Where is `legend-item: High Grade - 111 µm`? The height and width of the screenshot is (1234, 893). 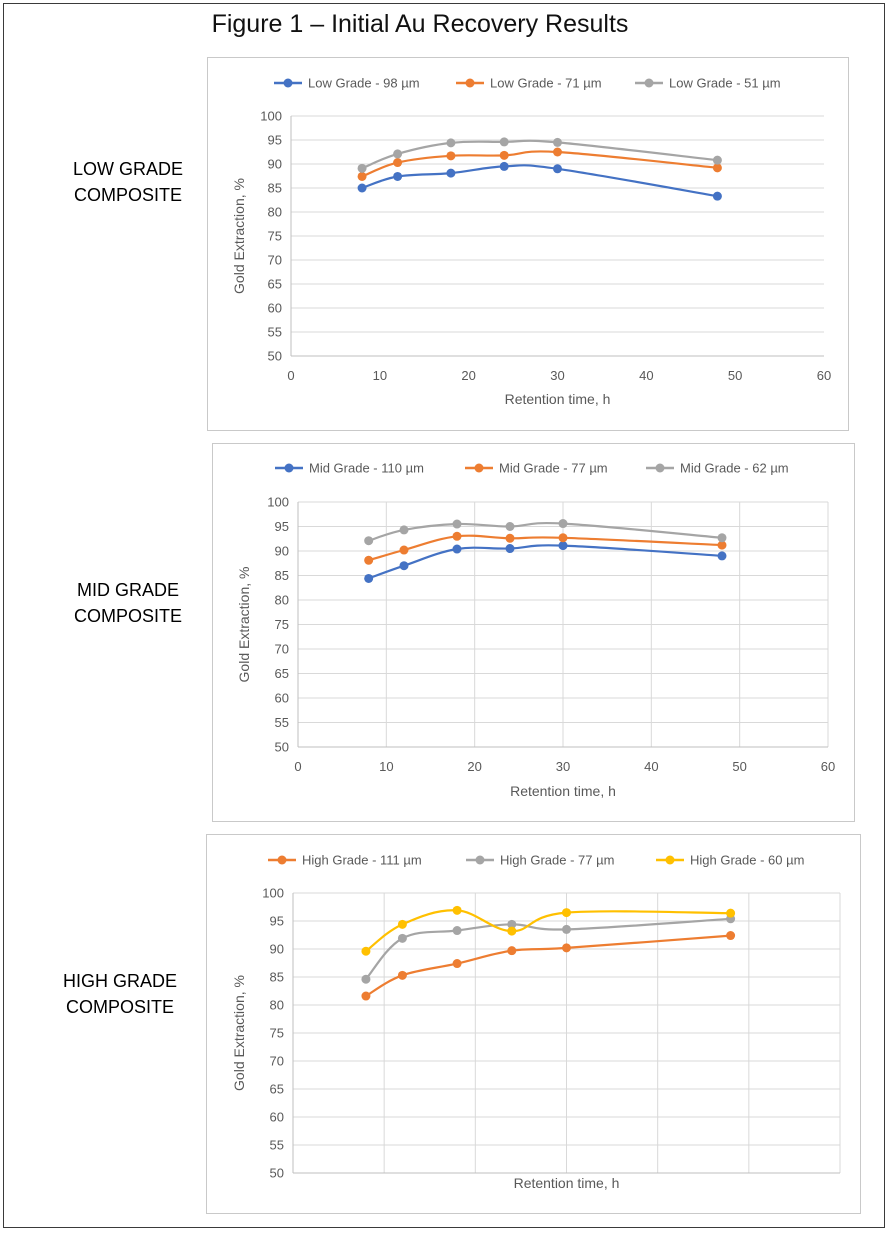
legend-item: High Grade - 111 µm is located at coordinates (345, 860).